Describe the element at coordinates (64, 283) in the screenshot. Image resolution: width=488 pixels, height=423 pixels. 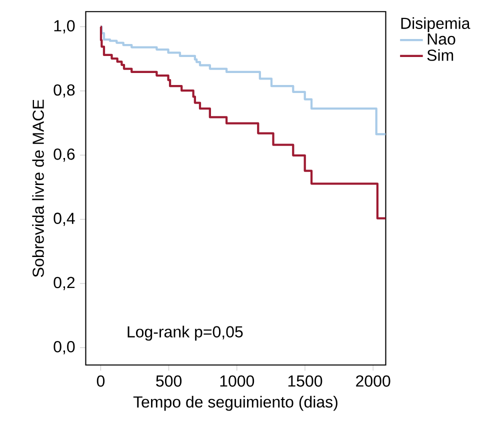
I see `y-tick-label: 0,2` at that location.